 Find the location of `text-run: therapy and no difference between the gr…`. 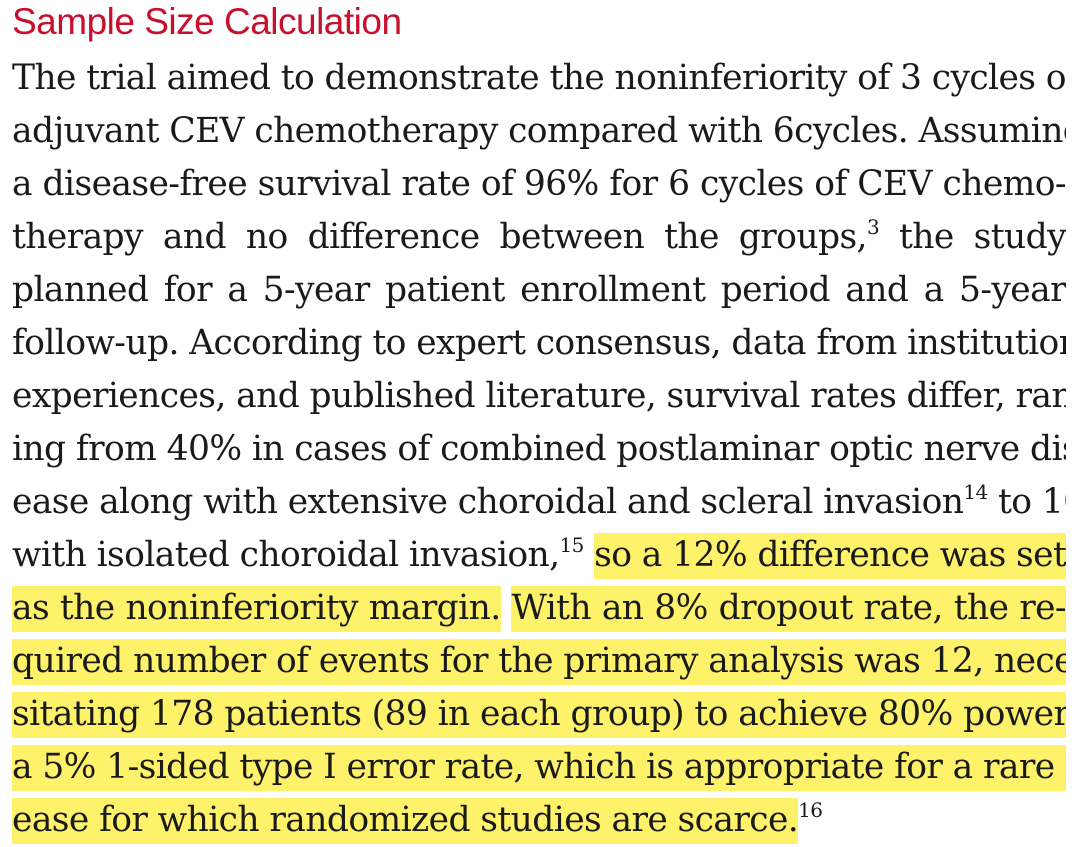

text-run: therapy and no difference between the gr… is located at coordinates (440, 237).